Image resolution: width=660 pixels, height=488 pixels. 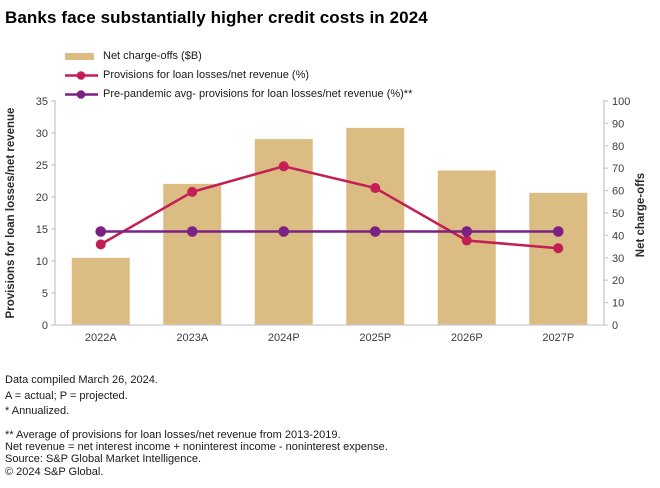 What do you see at coordinates (618, 236) in the screenshot?
I see `right-tick-label: 40` at bounding box center [618, 236].